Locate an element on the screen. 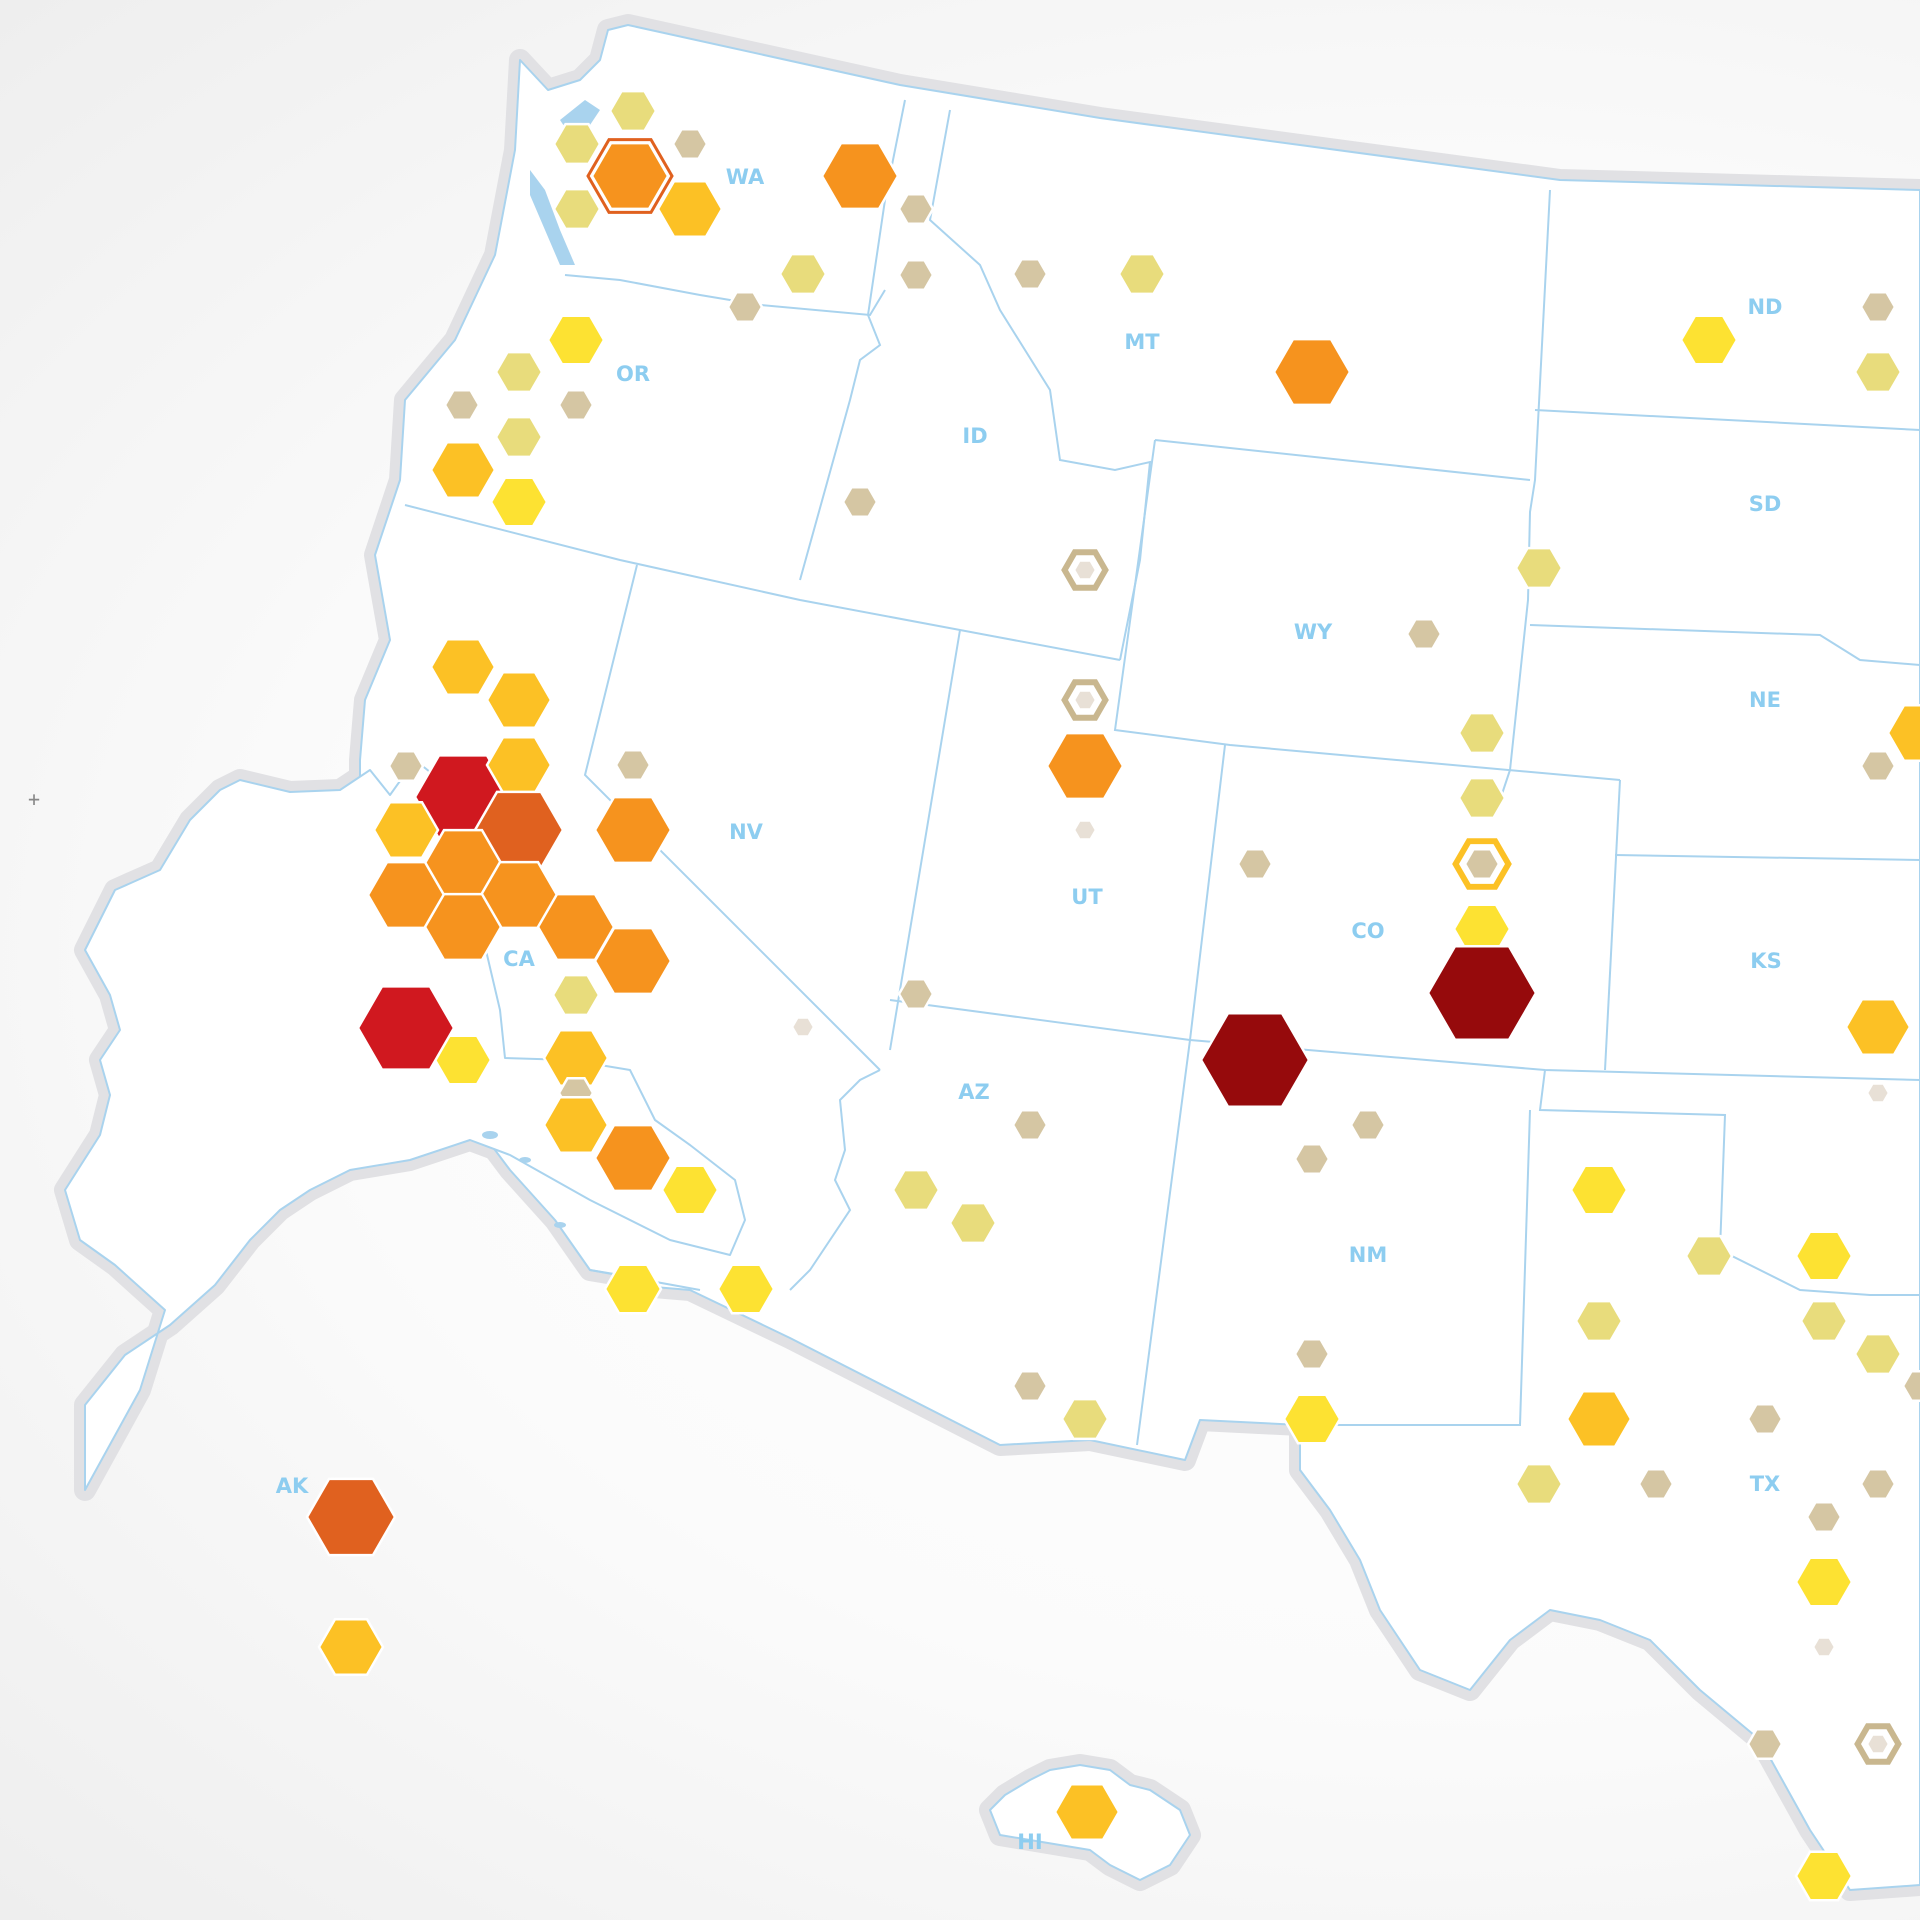  state-label-nd: ND is located at coordinates (1764, 307).